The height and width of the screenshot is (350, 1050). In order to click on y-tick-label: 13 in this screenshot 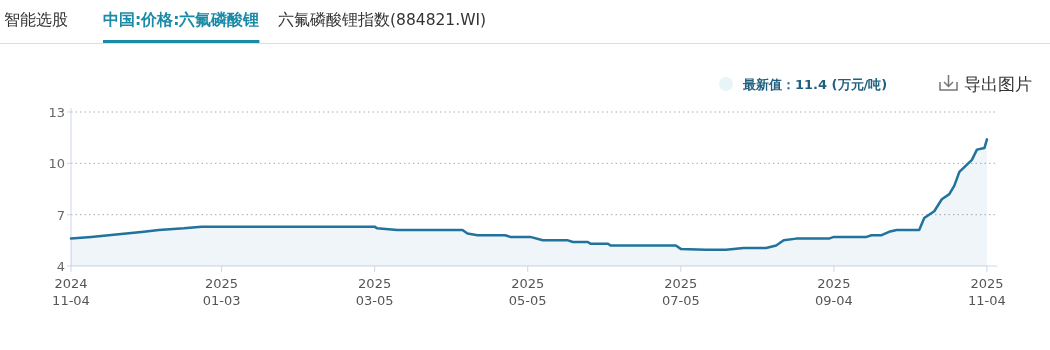, I will do `click(56, 112)`.